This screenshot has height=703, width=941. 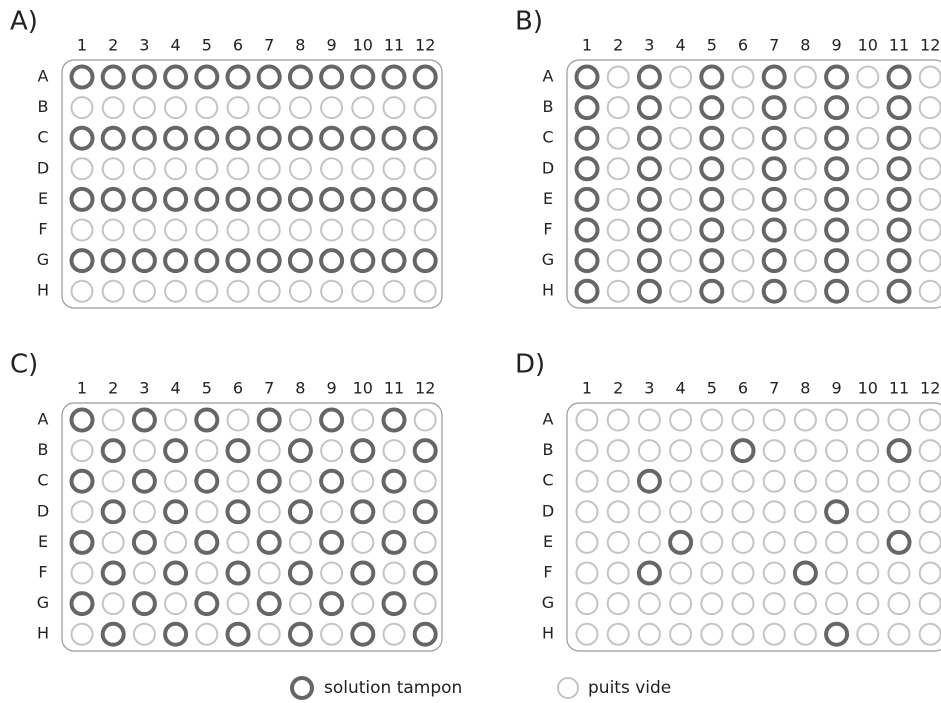 I want to click on panel-label: C), so click(x=24, y=365).